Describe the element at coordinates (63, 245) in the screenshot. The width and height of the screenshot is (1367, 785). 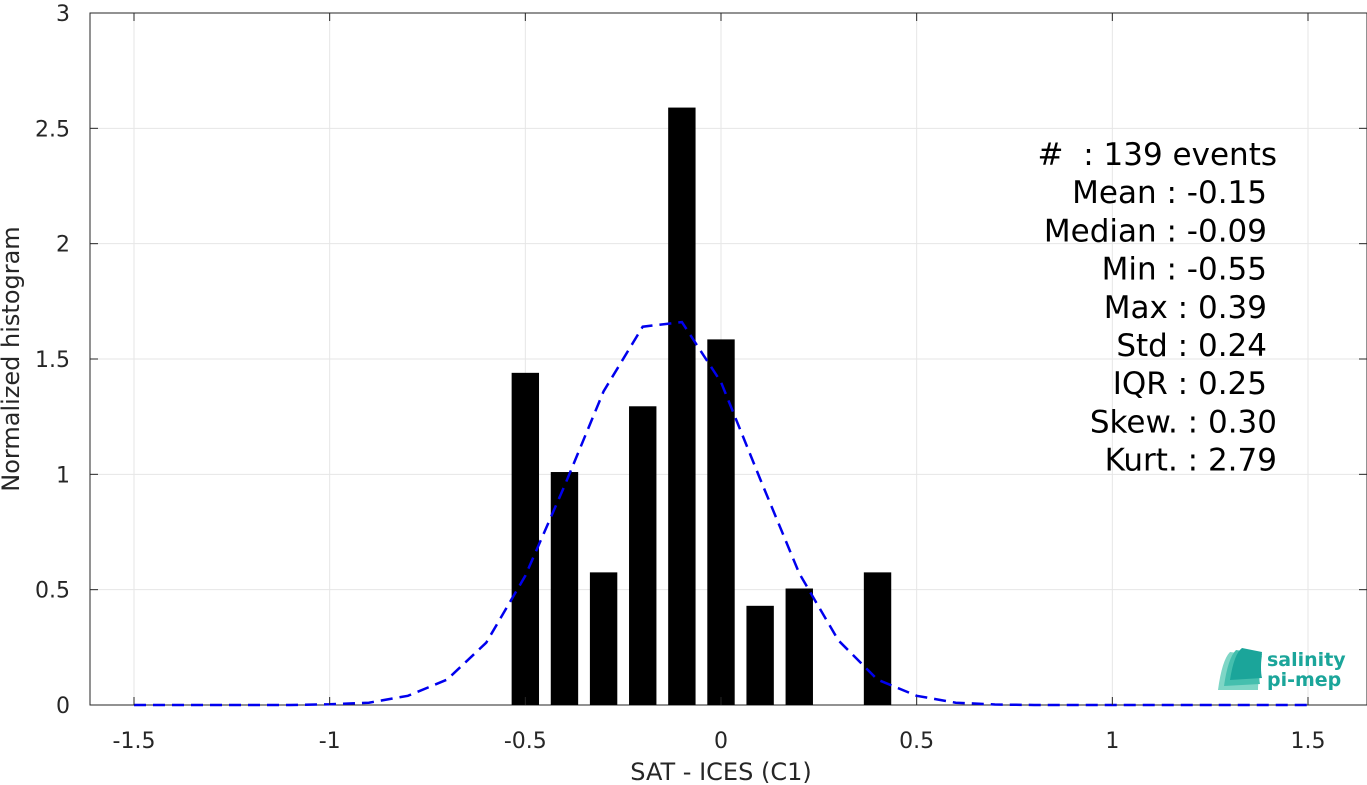
I see `y-tick-label: 2` at that location.